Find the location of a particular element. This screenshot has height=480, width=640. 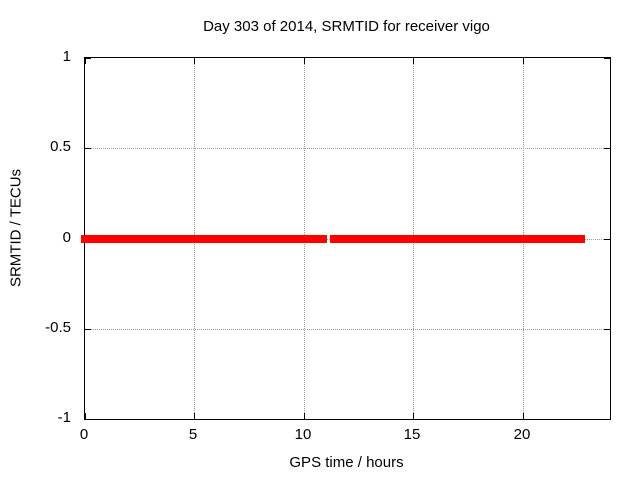

x-tick-label: 15 is located at coordinates (412, 434).